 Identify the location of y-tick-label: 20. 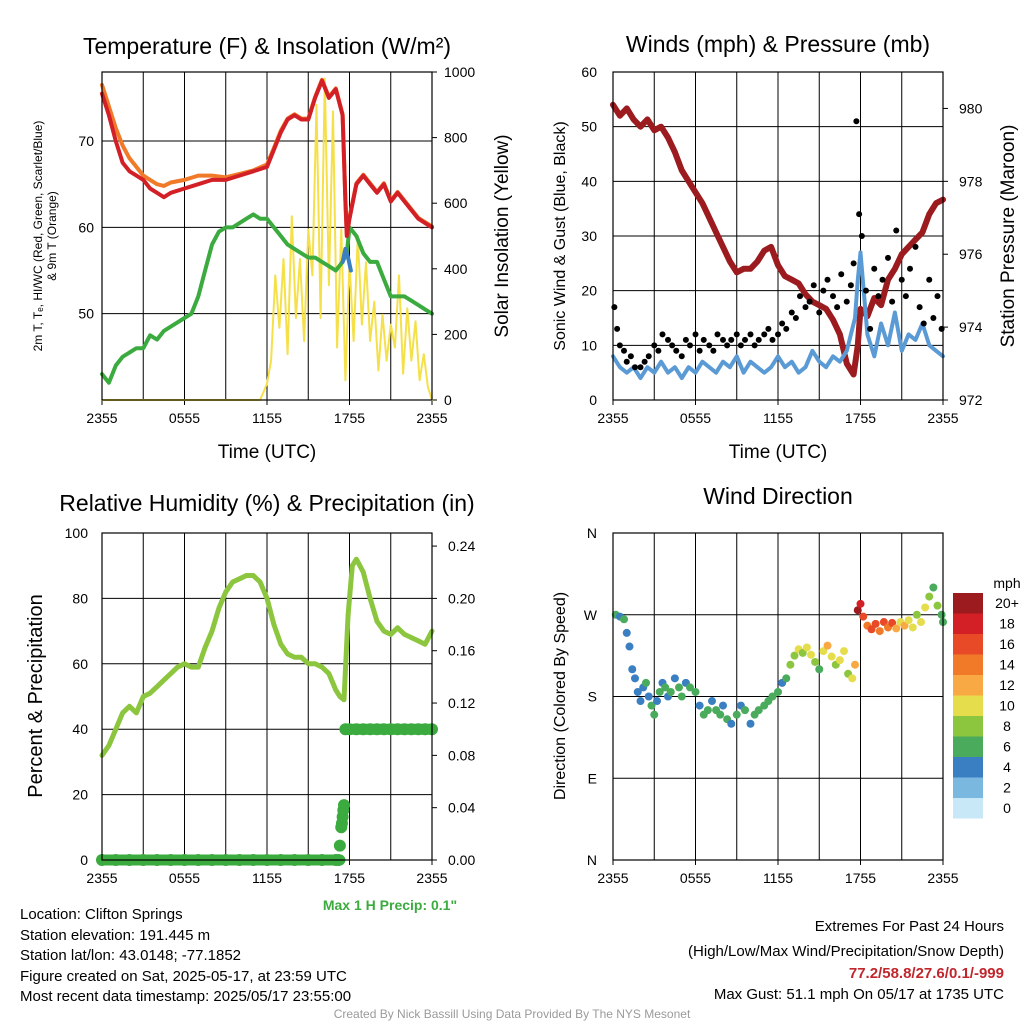
(589, 291).